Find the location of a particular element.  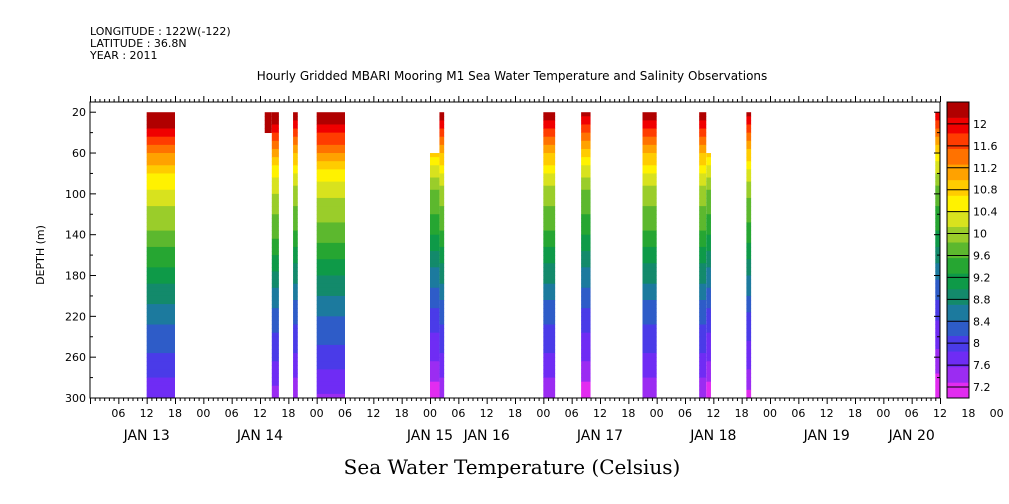

x-tick-label: 06 is located at coordinates (345, 413).